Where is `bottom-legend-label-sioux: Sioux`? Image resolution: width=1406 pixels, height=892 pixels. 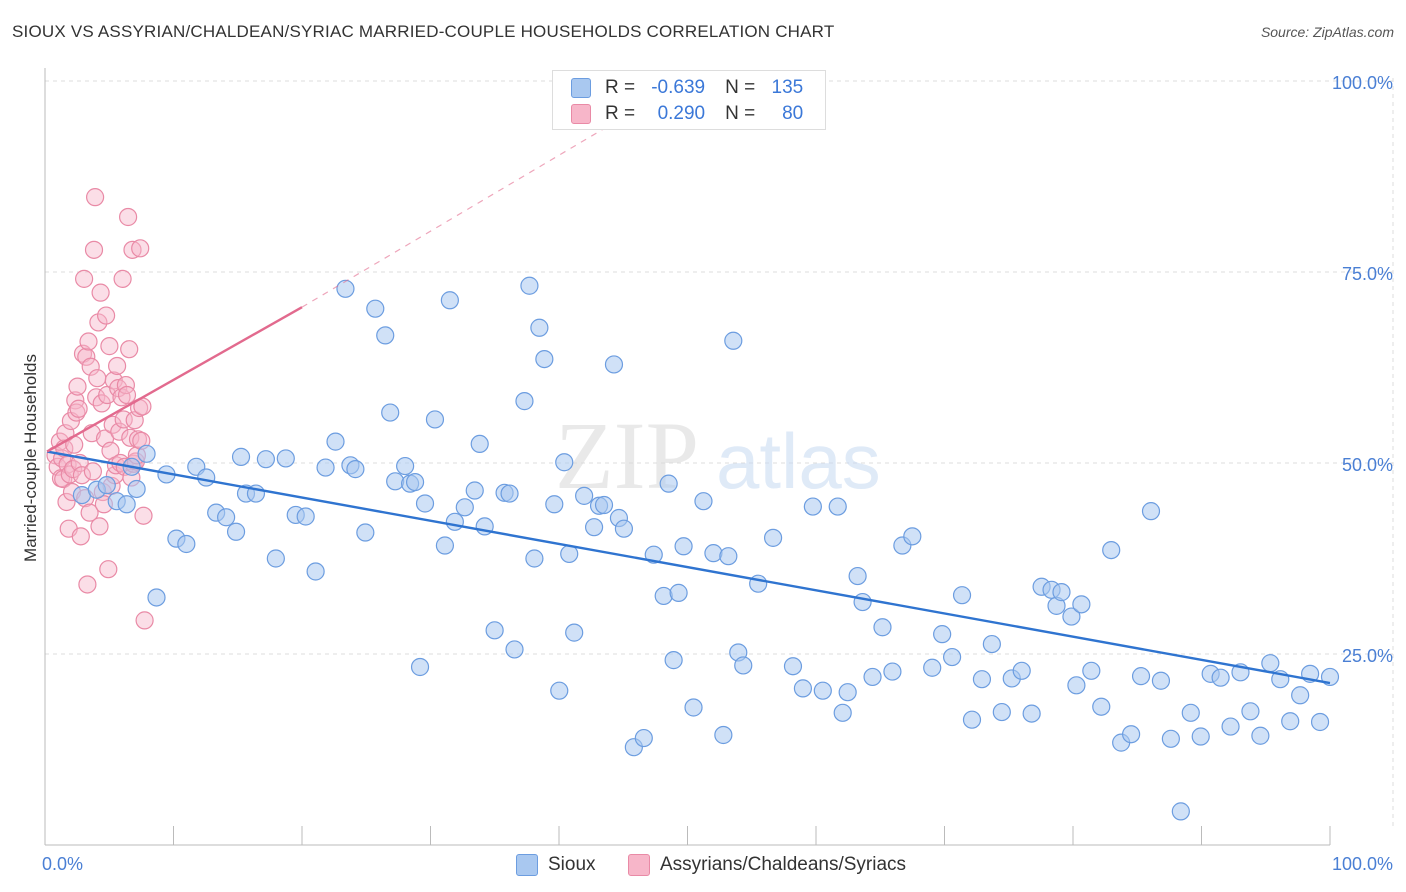
bottom-legend-label-sioux: Sioux is located at coordinates (572, 864).